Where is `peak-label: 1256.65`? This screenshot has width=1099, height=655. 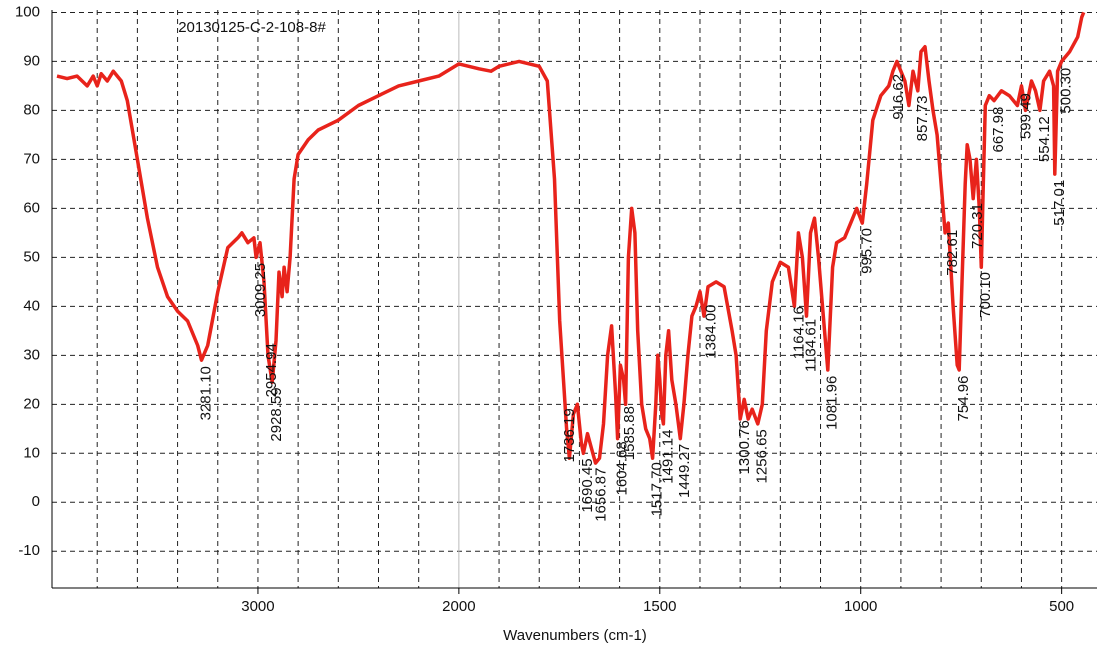 peak-label: 1256.65 is located at coordinates (762, 456).